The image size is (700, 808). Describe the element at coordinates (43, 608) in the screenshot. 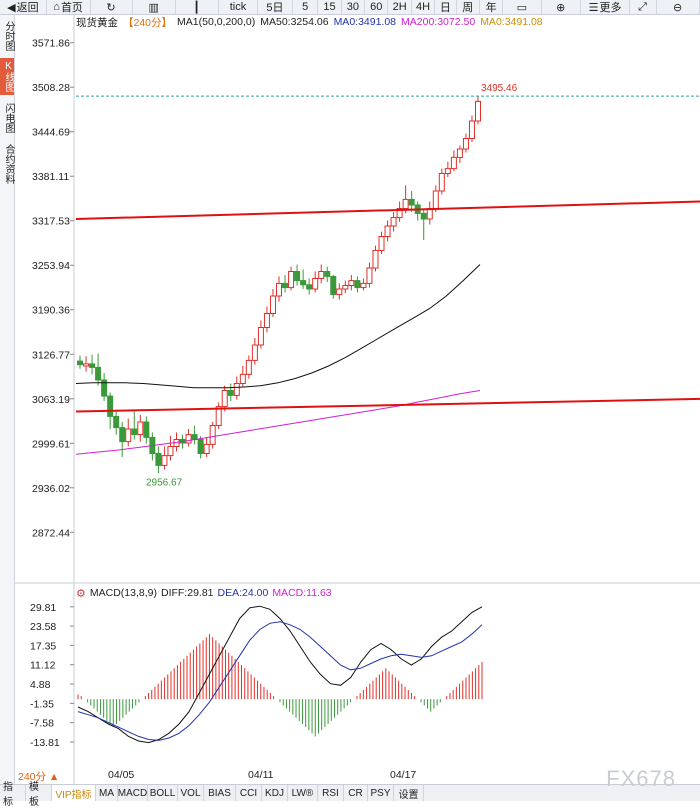

I see `macd-axis-label: 29.81` at that location.